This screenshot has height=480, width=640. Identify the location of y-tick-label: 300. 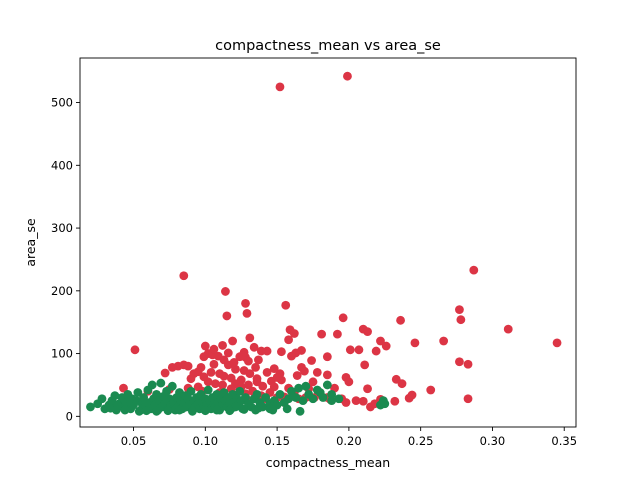
(62, 228).